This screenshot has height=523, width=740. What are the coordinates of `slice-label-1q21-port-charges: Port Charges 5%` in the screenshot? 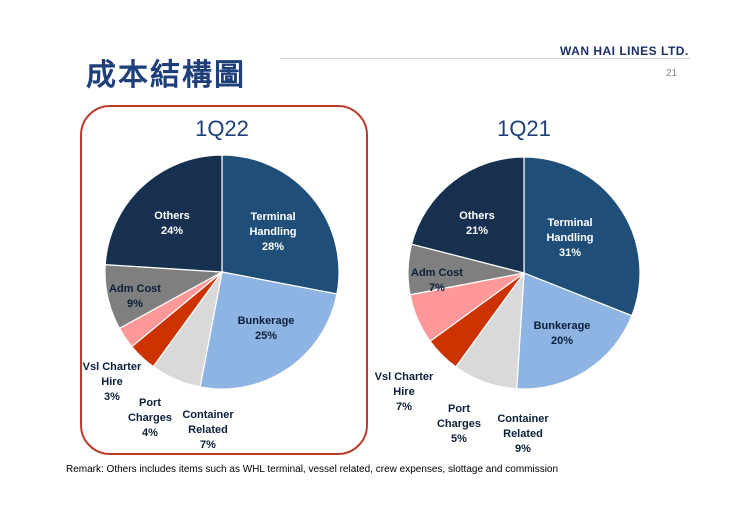 It's located at (459, 424).